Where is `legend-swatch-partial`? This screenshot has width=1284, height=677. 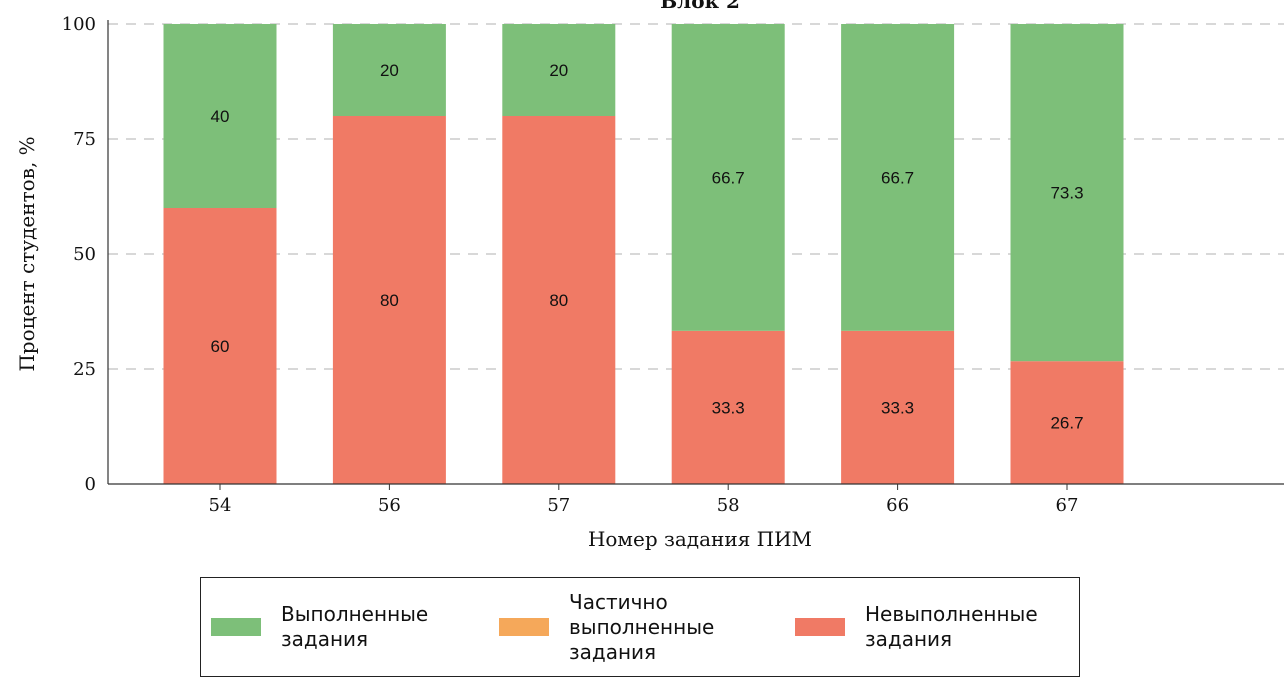
legend-swatch-partial is located at coordinates (524, 627).